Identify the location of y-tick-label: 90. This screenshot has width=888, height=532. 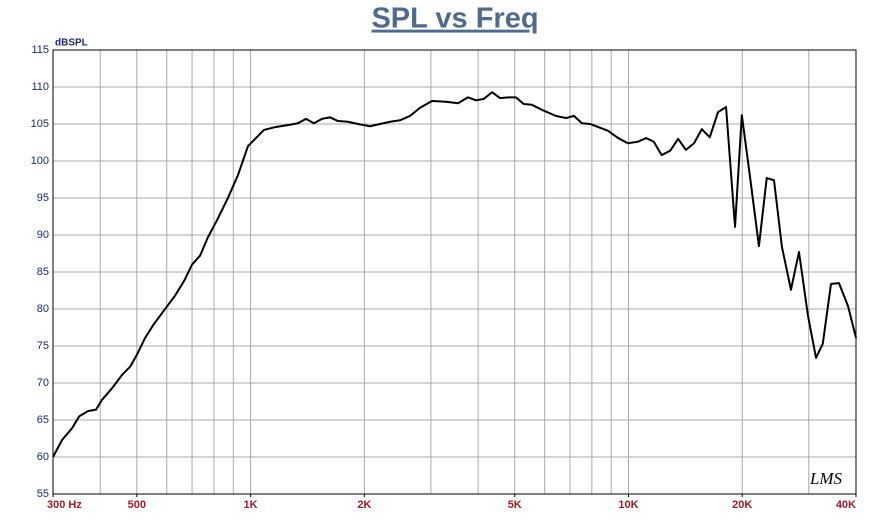
(43, 235).